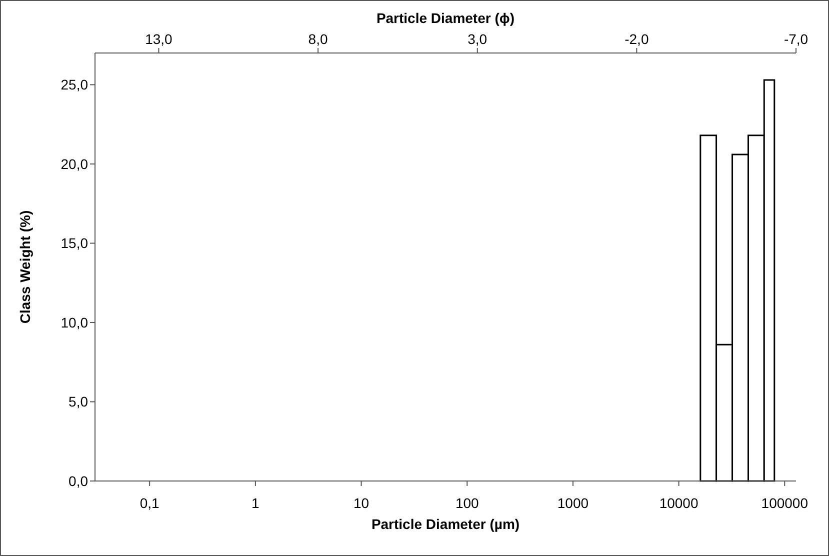 This screenshot has width=829, height=556. Describe the element at coordinates (74, 84) in the screenshot. I see `y-tick-label: 25,0` at that location.